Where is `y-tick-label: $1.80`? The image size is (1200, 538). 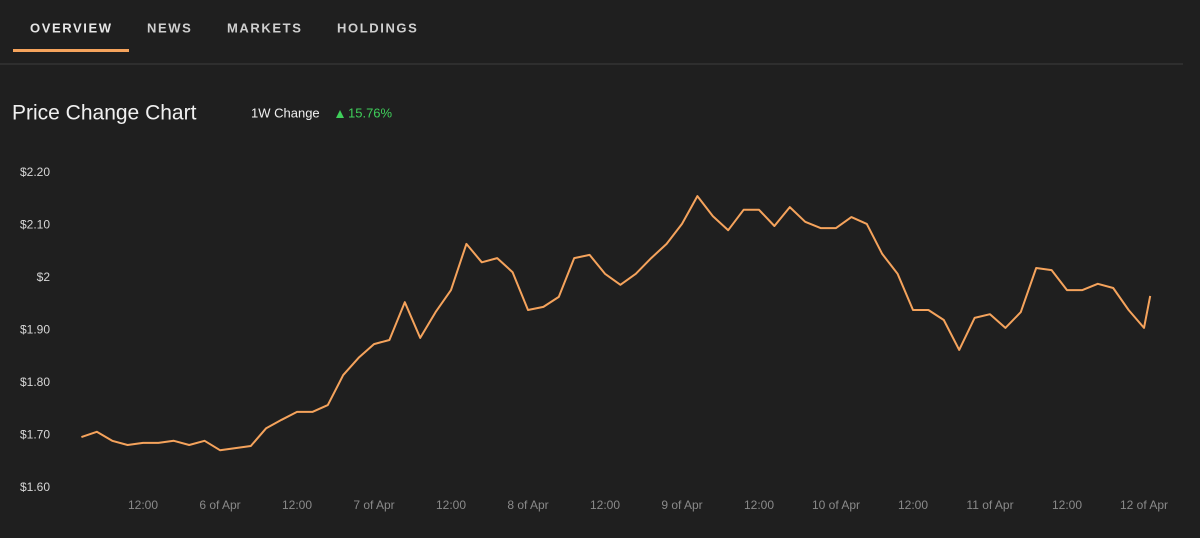
y-tick-label: $1.80 is located at coordinates (35, 382).